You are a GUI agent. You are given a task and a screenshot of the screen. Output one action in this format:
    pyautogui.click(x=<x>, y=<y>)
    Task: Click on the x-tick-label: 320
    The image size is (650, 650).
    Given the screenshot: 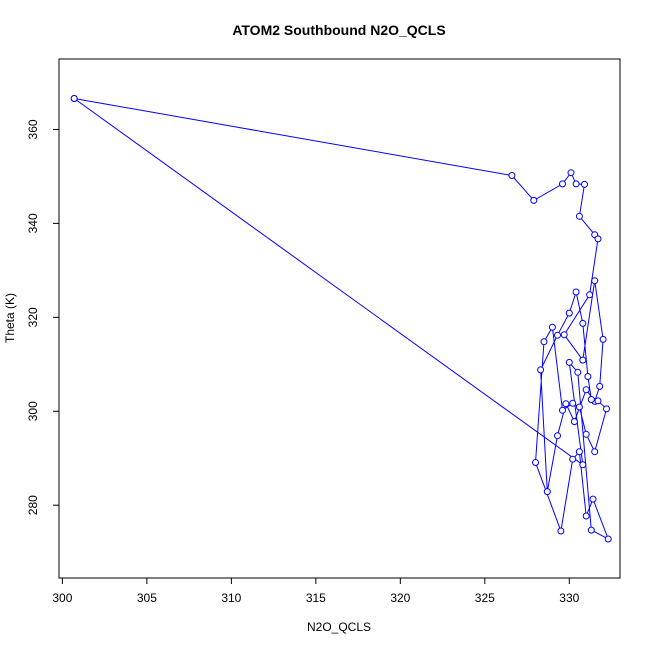 What is the action you would take?
    pyautogui.click(x=400, y=598)
    